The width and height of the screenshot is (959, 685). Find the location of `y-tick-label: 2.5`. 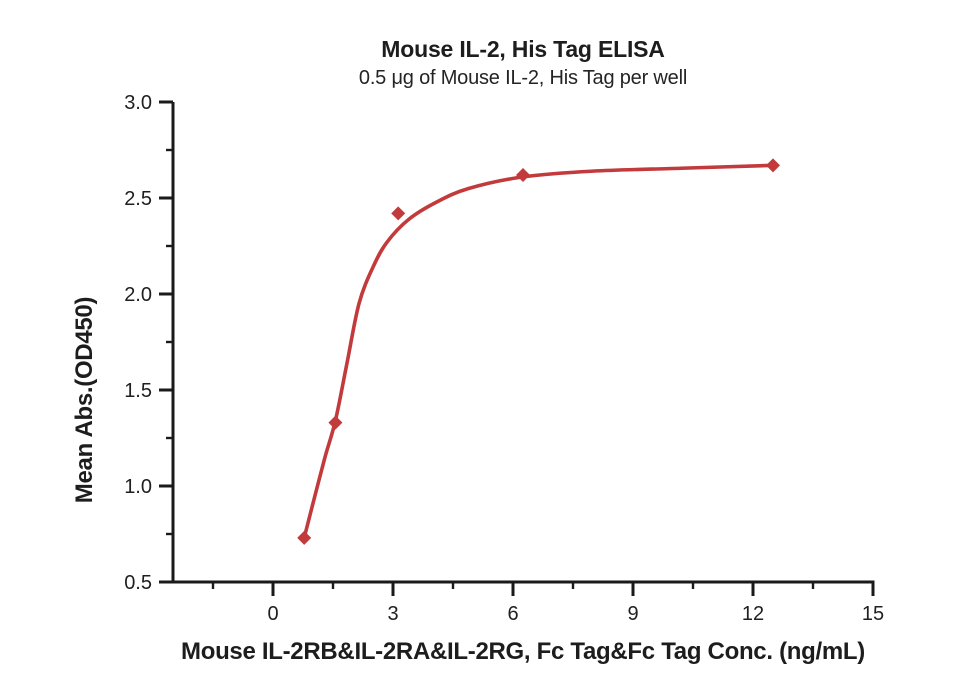

y-tick-label: 2.5 is located at coordinates (138, 199).